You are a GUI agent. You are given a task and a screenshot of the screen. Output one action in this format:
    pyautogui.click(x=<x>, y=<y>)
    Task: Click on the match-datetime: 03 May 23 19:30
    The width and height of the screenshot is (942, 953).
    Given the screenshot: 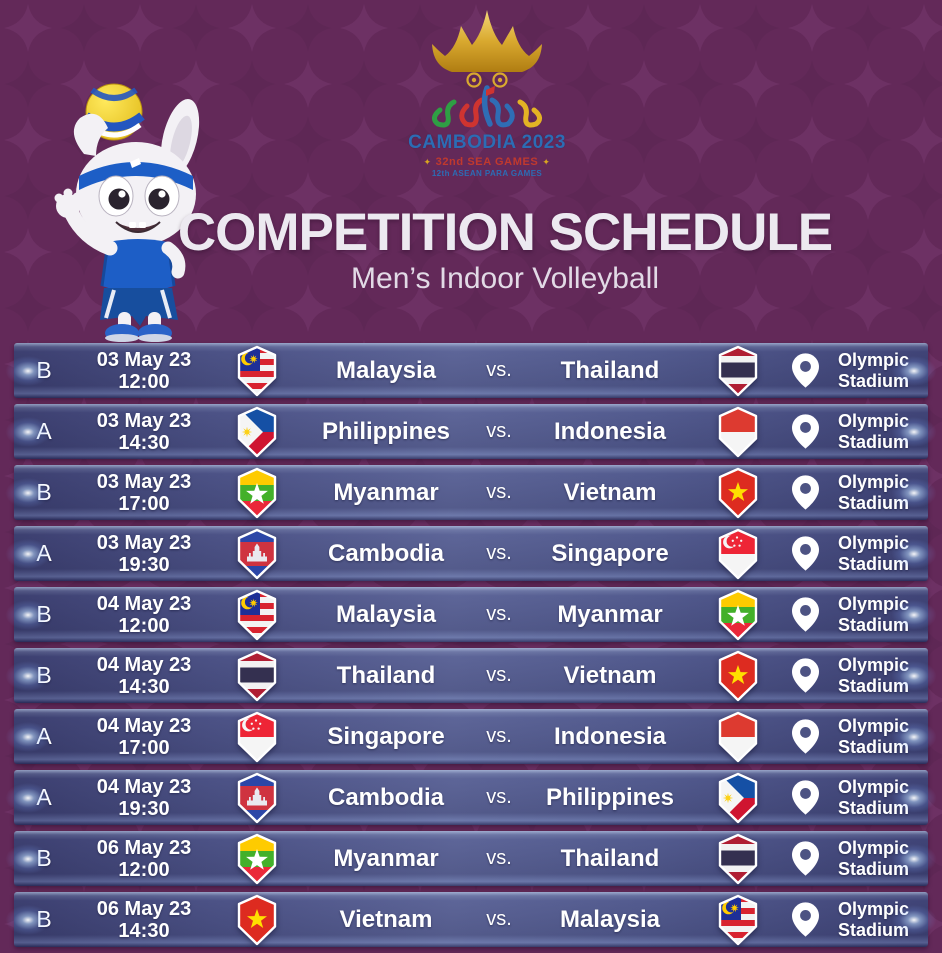 What is the action you would take?
    pyautogui.click(x=144, y=554)
    